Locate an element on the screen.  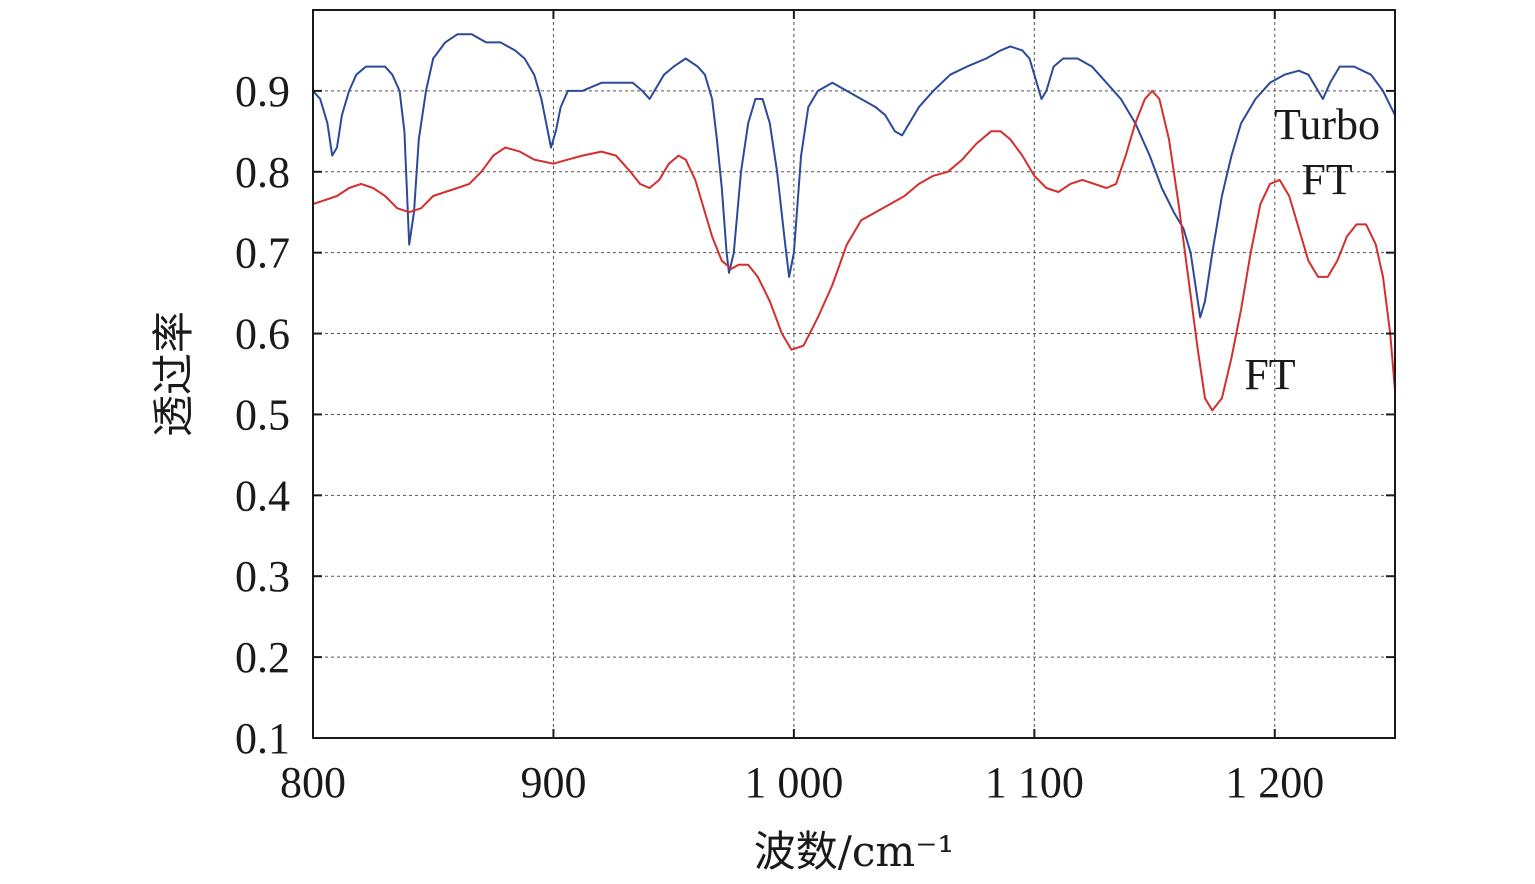
y-tick-label: 0.1 is located at coordinates (262, 738).